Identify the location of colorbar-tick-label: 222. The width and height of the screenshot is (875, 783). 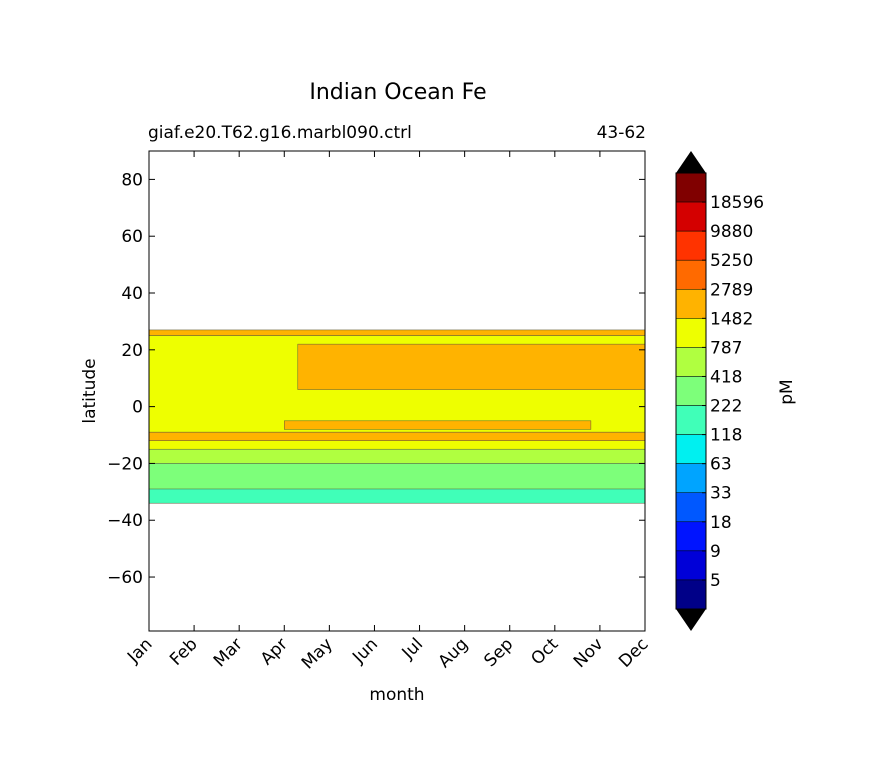
(726, 407).